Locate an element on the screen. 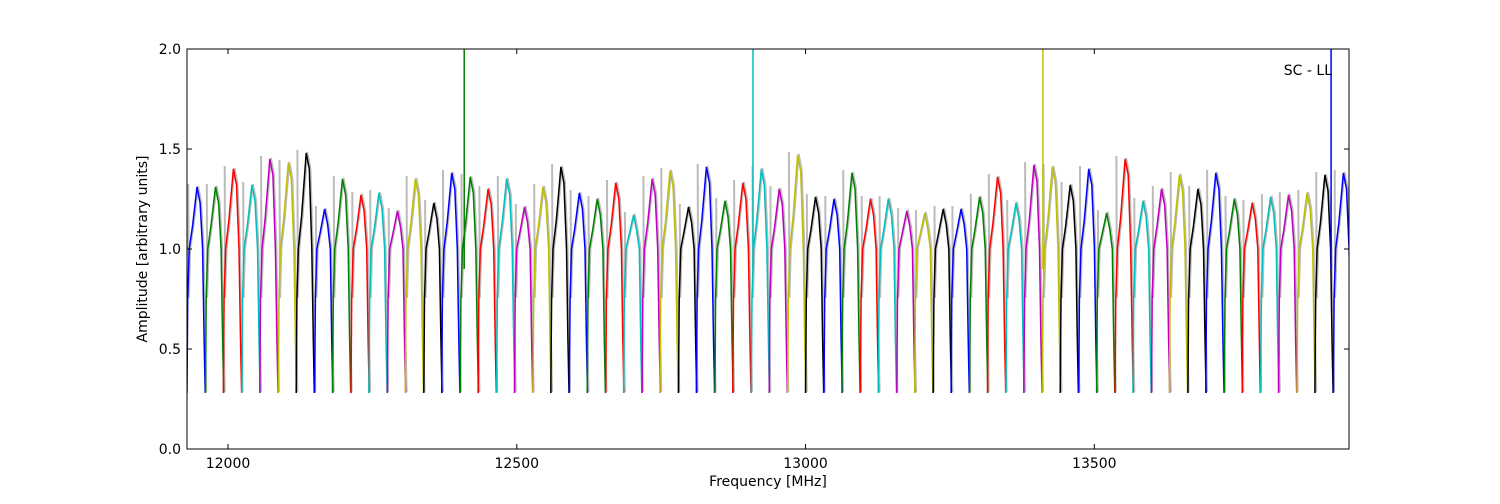 Image resolution: width=1500 pixels, height=504 pixels. x-axis-label: Frequency [MHz] is located at coordinates (768, 482).